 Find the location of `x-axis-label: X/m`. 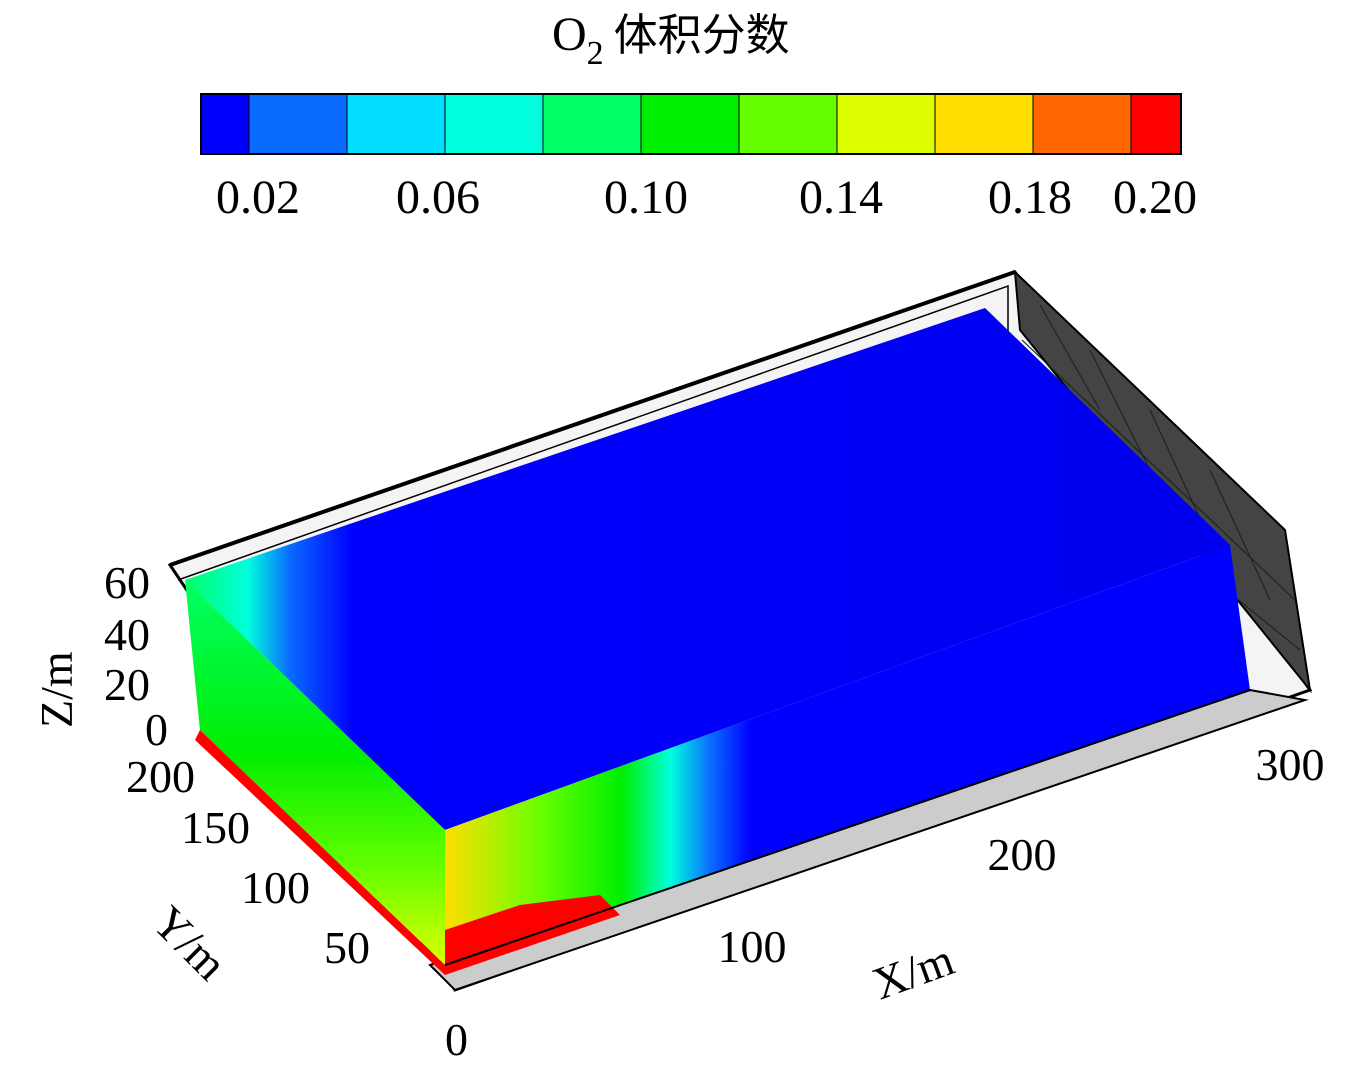

x-axis-label: X/m is located at coordinates (913, 971).